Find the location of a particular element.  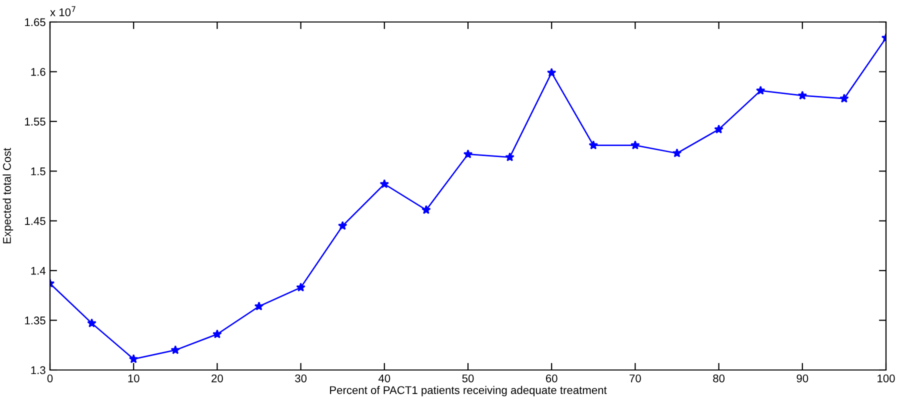

y-axis-title: Expected total Cost is located at coordinates (8, 196).